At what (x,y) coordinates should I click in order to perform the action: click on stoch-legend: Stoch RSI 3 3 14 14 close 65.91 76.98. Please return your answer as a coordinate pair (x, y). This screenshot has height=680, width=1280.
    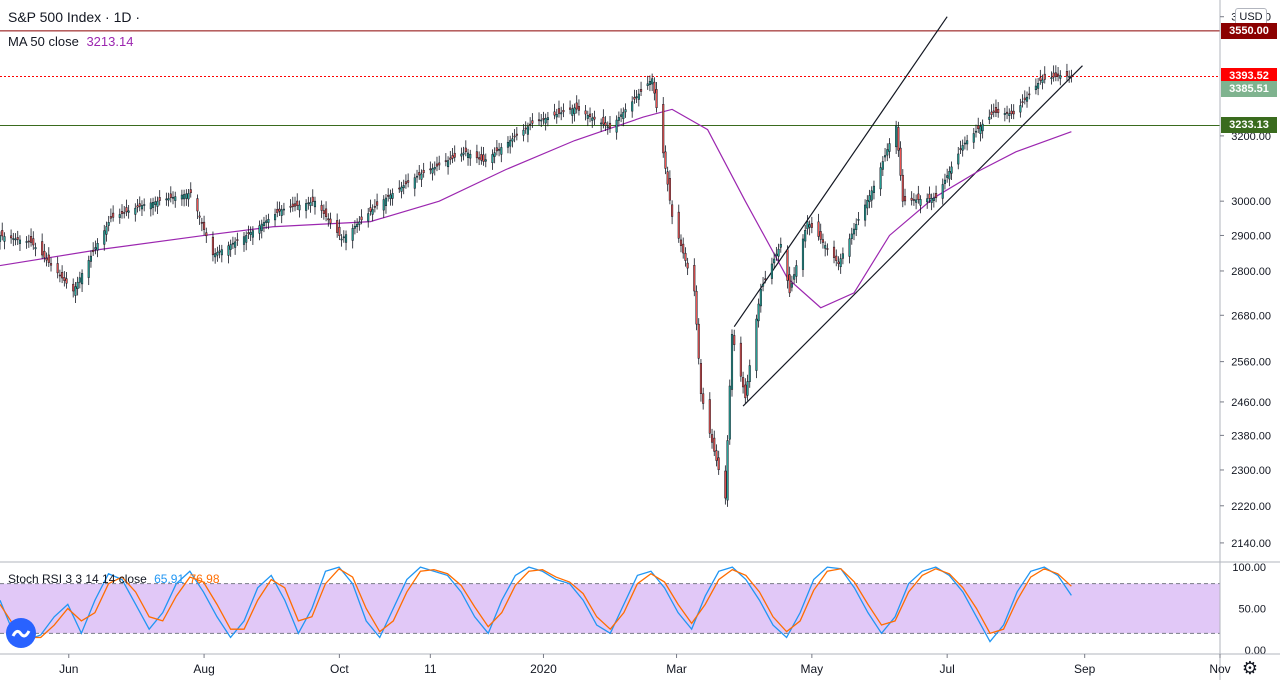
    Looking at the image, I should click on (114, 579).